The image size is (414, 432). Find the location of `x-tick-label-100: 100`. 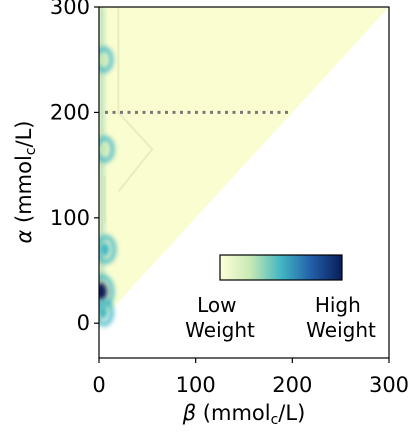

x-tick-label-100: 100 is located at coordinates (196, 385).